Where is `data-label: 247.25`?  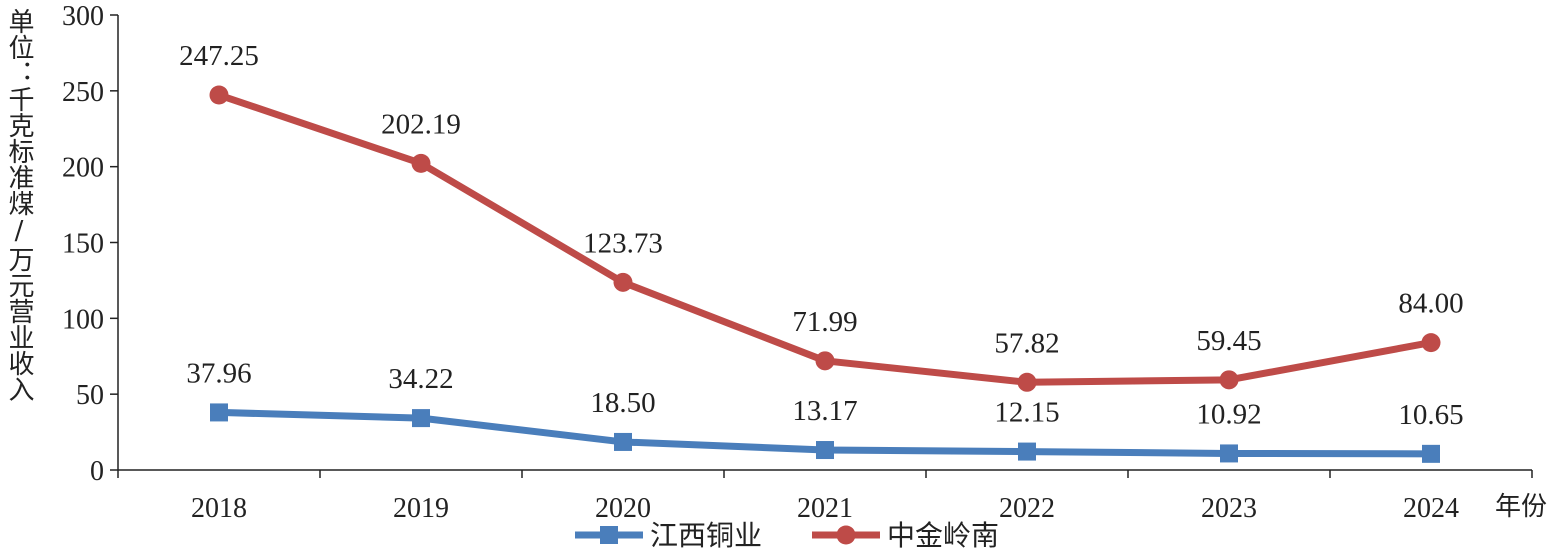 data-label: 247.25 is located at coordinates (219, 56).